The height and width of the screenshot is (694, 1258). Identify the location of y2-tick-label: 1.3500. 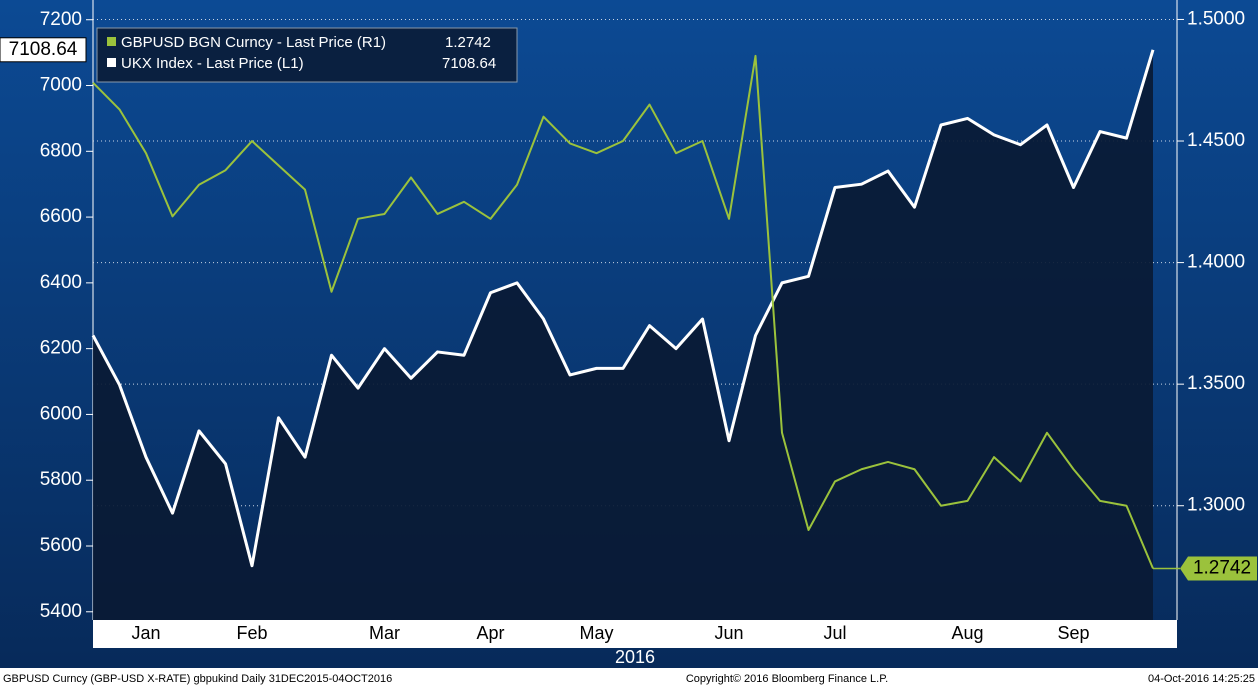
(1216, 383).